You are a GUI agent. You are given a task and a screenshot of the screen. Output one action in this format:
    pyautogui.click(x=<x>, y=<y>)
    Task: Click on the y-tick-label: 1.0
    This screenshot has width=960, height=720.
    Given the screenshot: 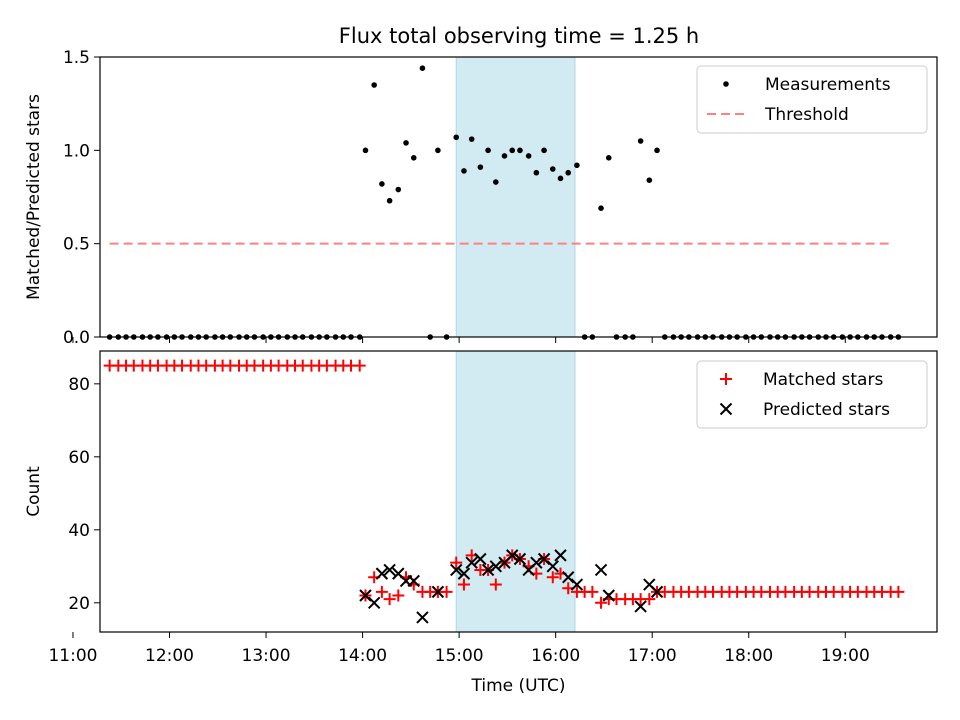 What is the action you would take?
    pyautogui.click(x=76, y=151)
    